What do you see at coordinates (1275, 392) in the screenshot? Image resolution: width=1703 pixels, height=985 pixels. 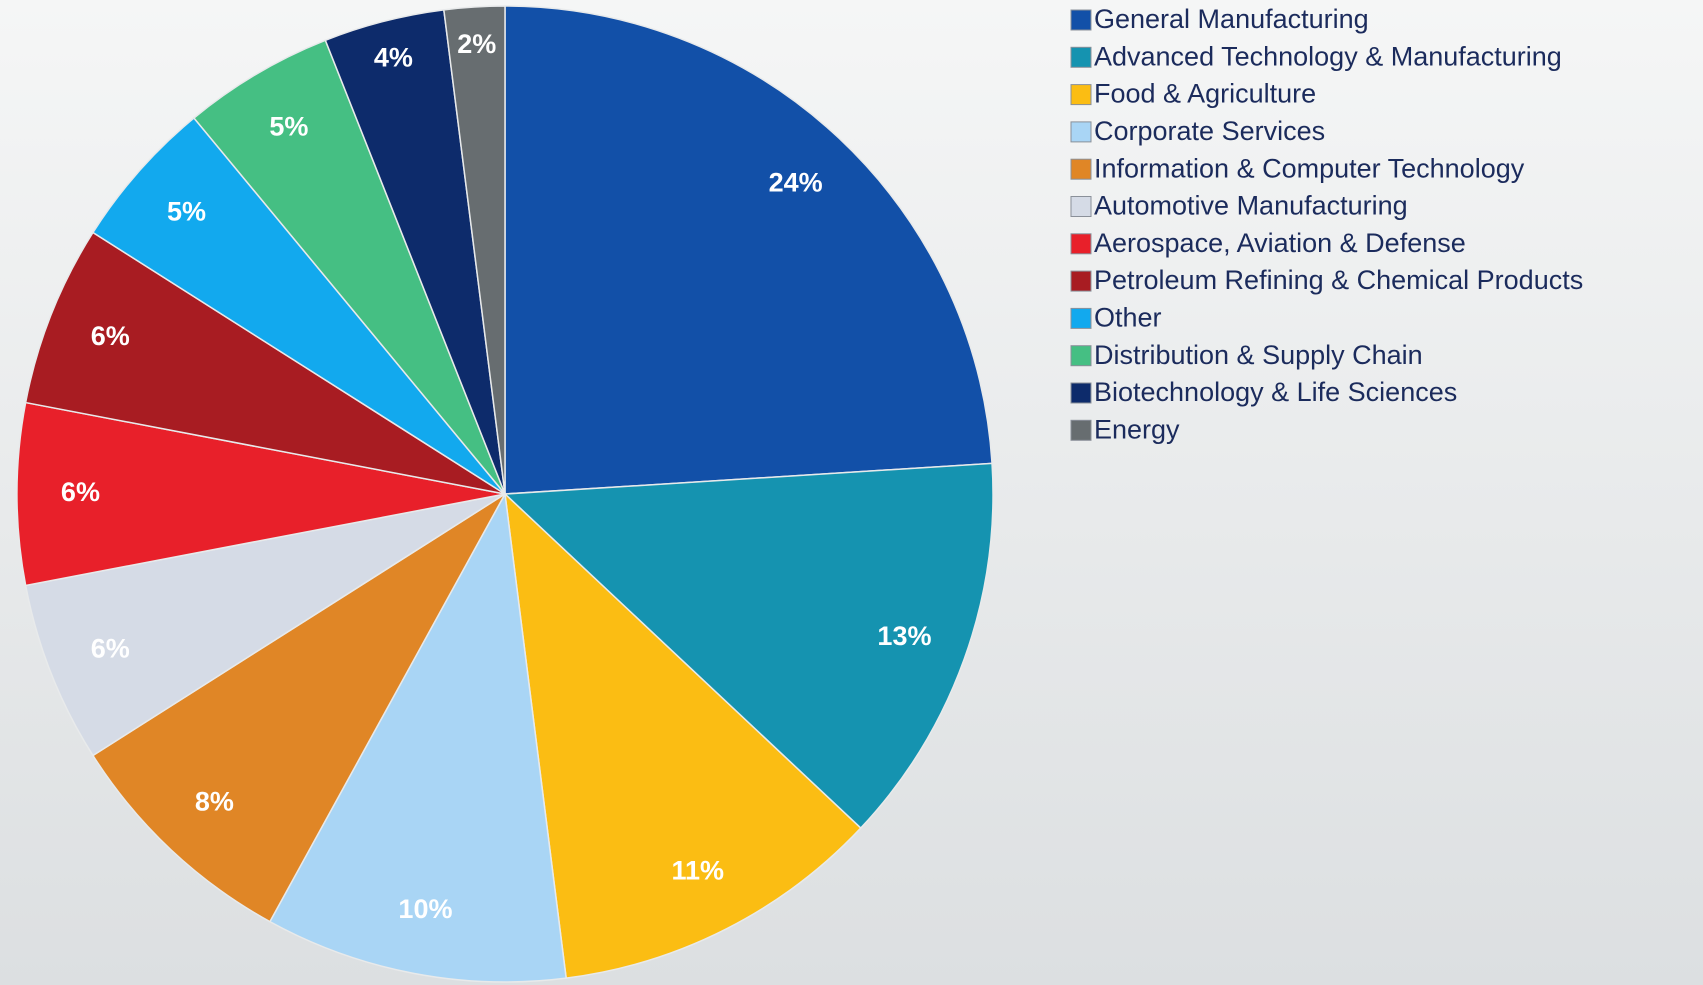 I see `legend-label: Biotechnology & Life Sciences` at bounding box center [1275, 392].